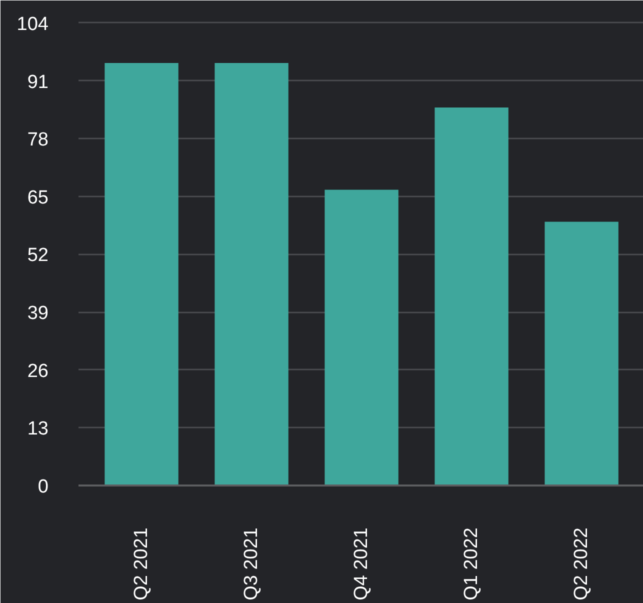 The height and width of the screenshot is (603, 643). Describe the element at coordinates (38, 197) in the screenshot. I see `y-tick-label: 65` at that location.